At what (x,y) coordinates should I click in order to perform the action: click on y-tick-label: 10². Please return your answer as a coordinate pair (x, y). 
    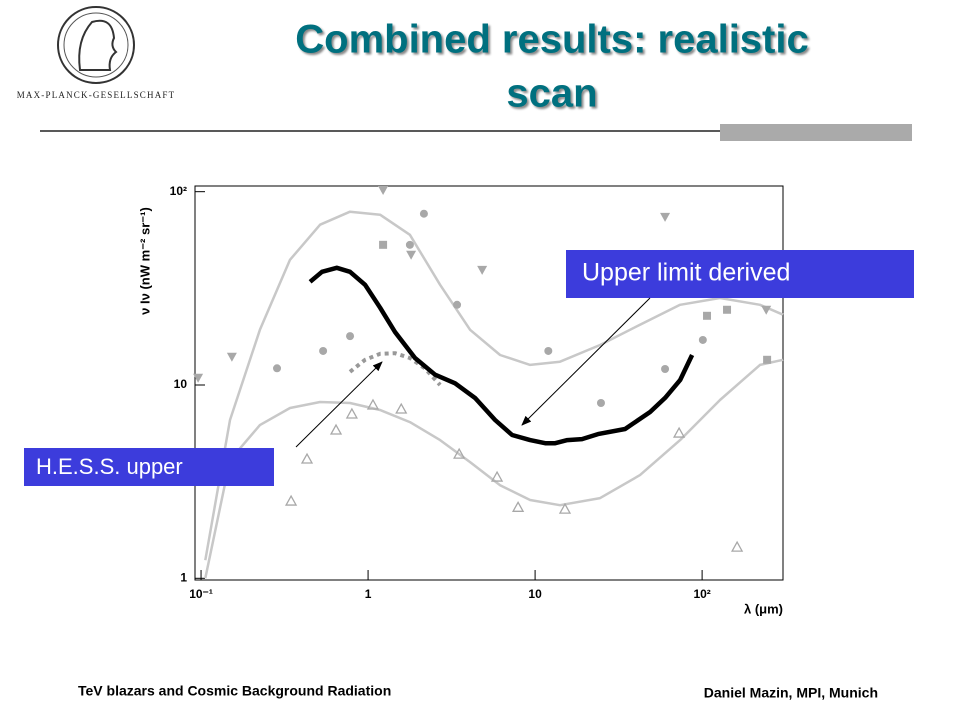
    Looking at the image, I should click on (178, 191).